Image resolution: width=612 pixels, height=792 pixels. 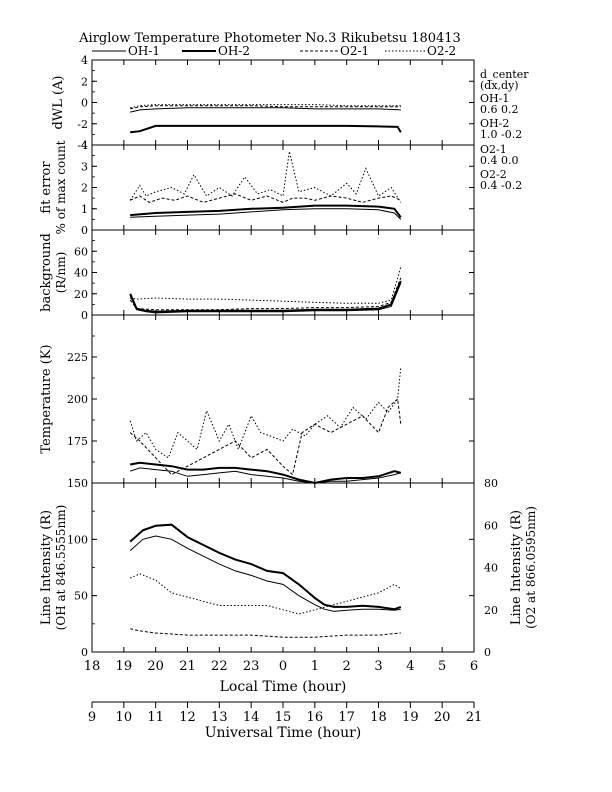 I want to click on side-info-value: 1.0 -0.2, so click(x=501, y=134).